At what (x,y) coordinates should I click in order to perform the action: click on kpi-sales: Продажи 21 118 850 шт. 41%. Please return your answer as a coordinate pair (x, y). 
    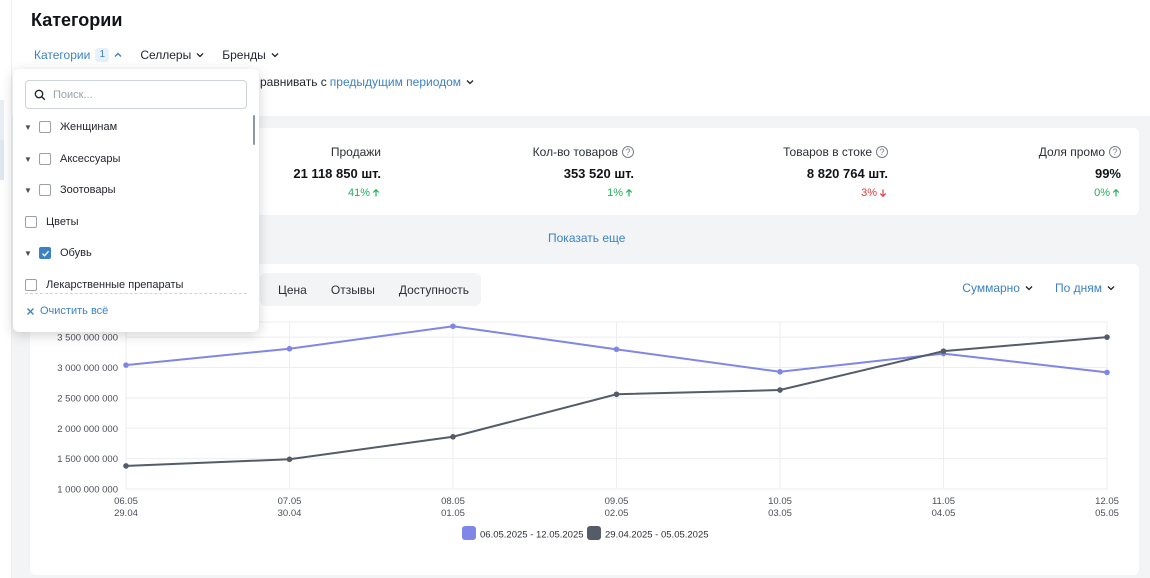
    Looking at the image, I should click on (337, 172).